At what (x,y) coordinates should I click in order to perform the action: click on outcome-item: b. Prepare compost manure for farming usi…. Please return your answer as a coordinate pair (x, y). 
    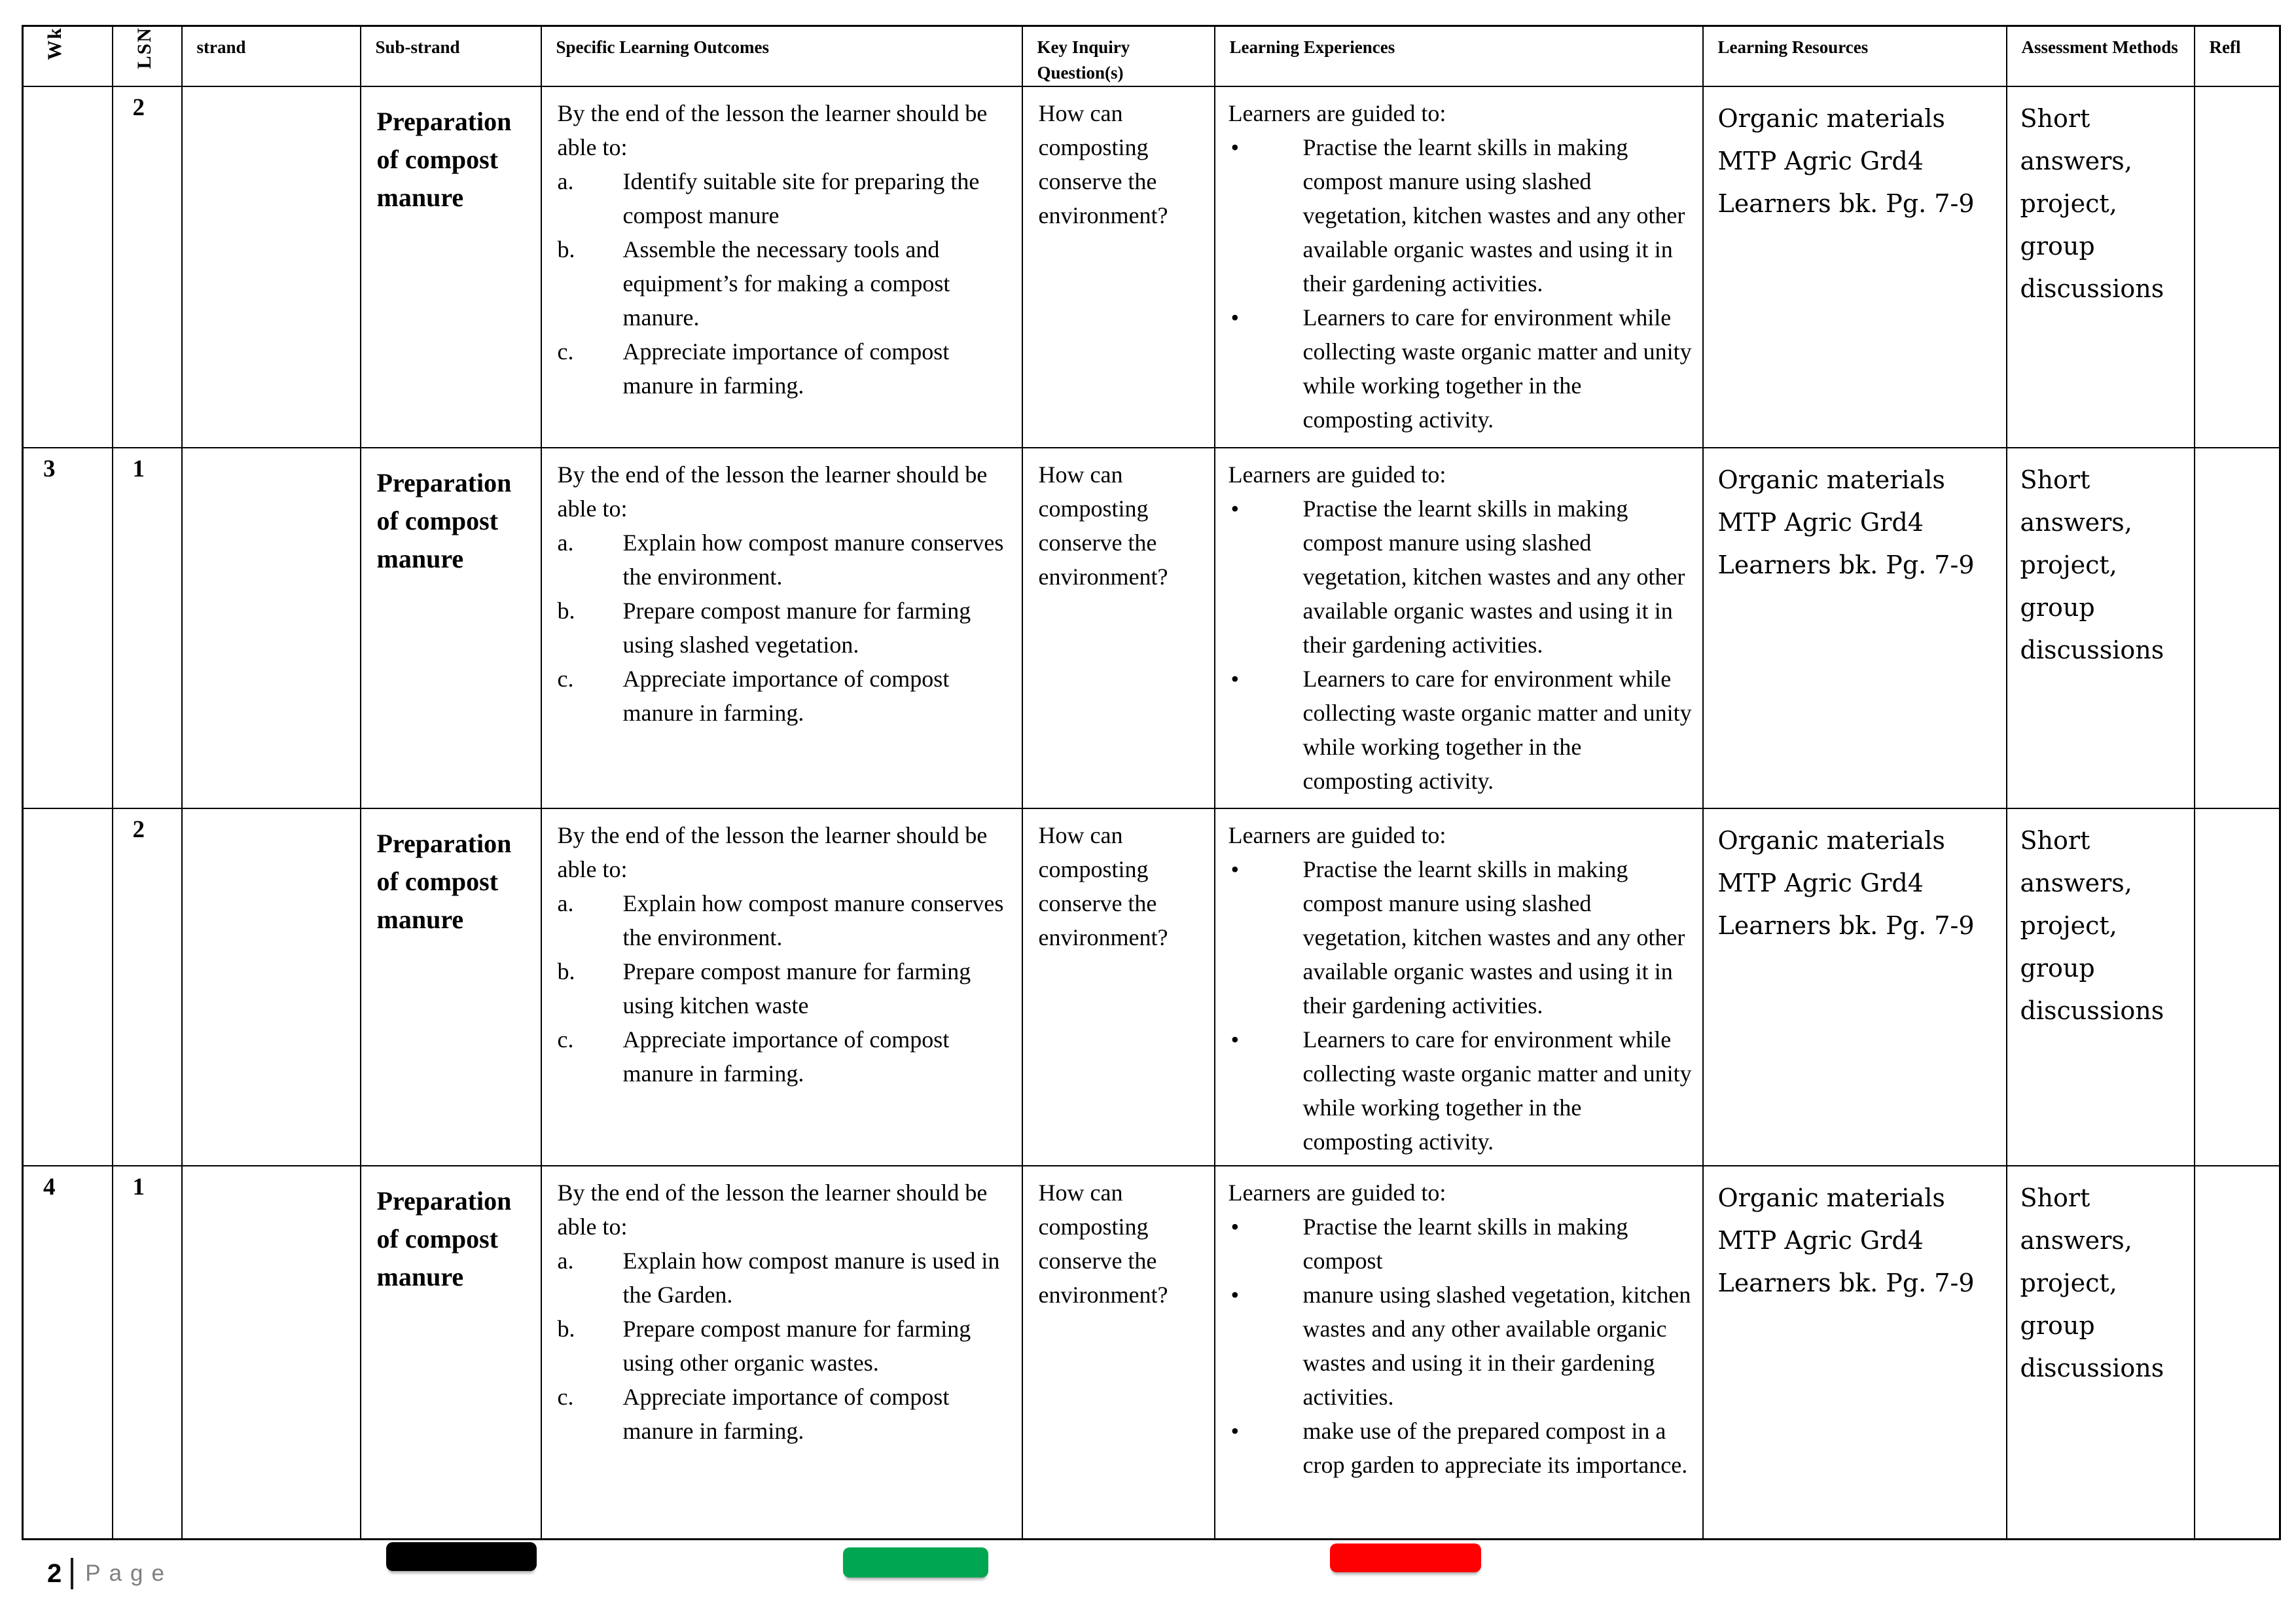
    Looking at the image, I should click on (764, 989).